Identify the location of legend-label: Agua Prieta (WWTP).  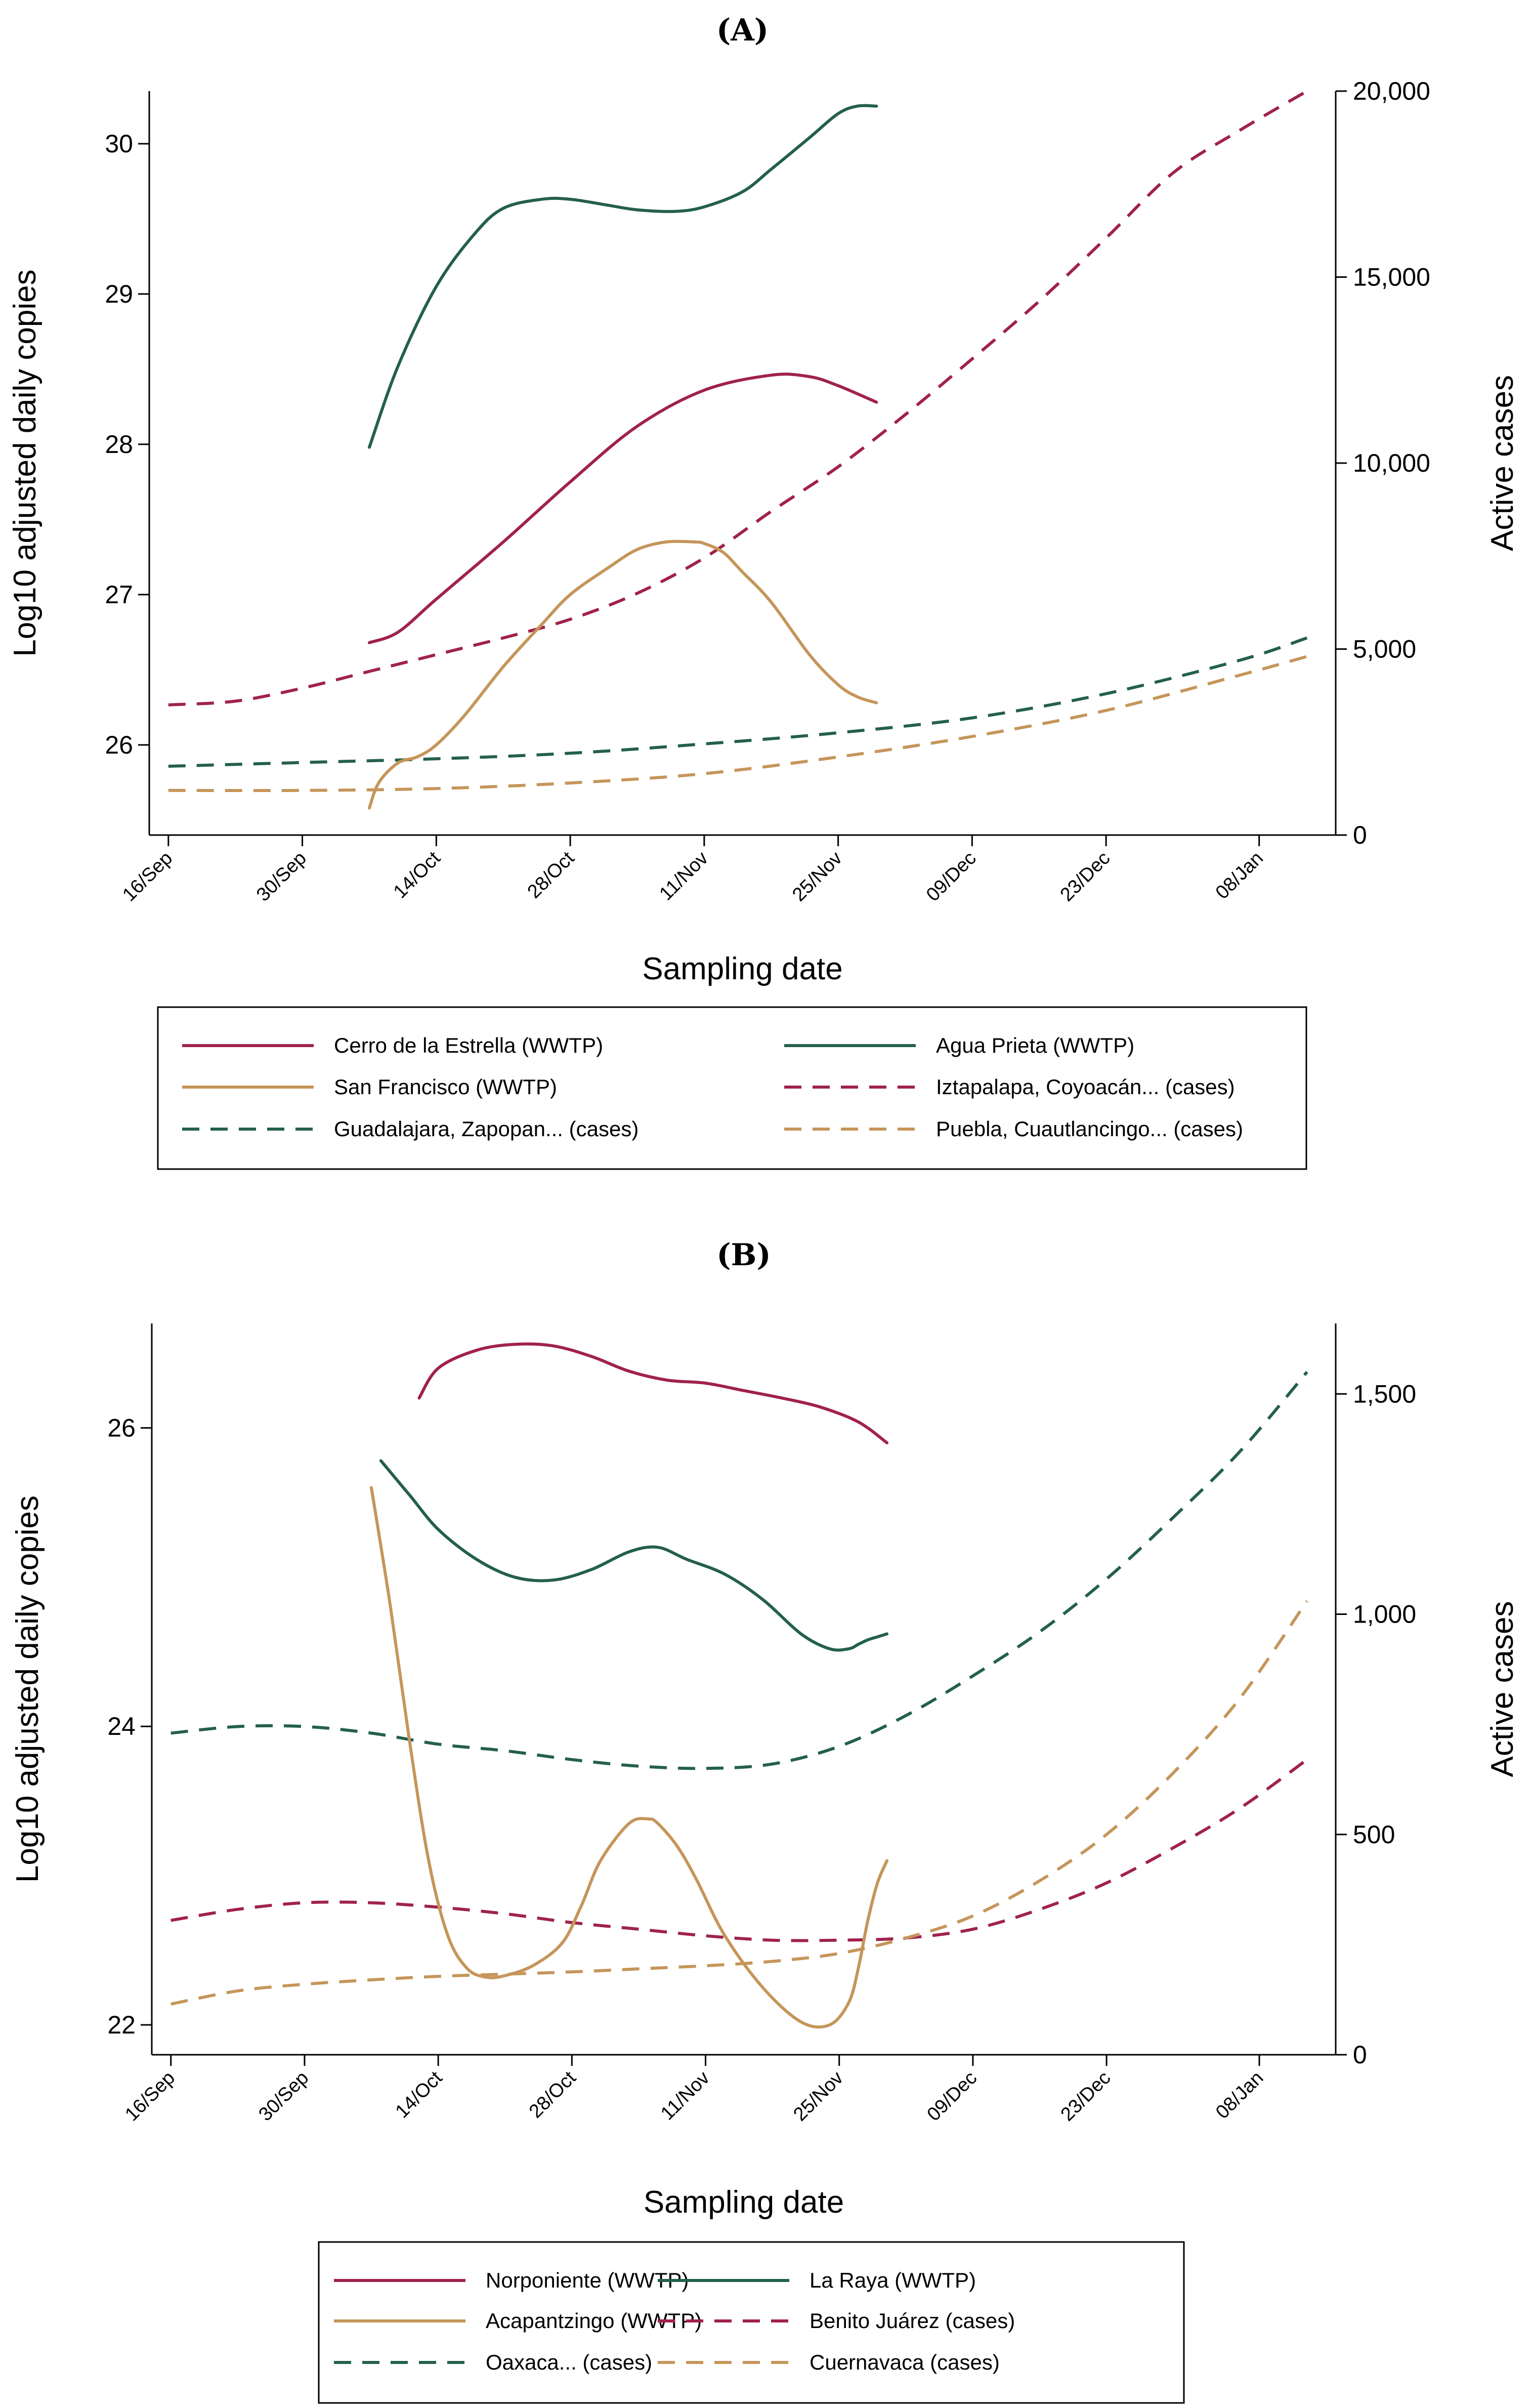
(1035, 1045).